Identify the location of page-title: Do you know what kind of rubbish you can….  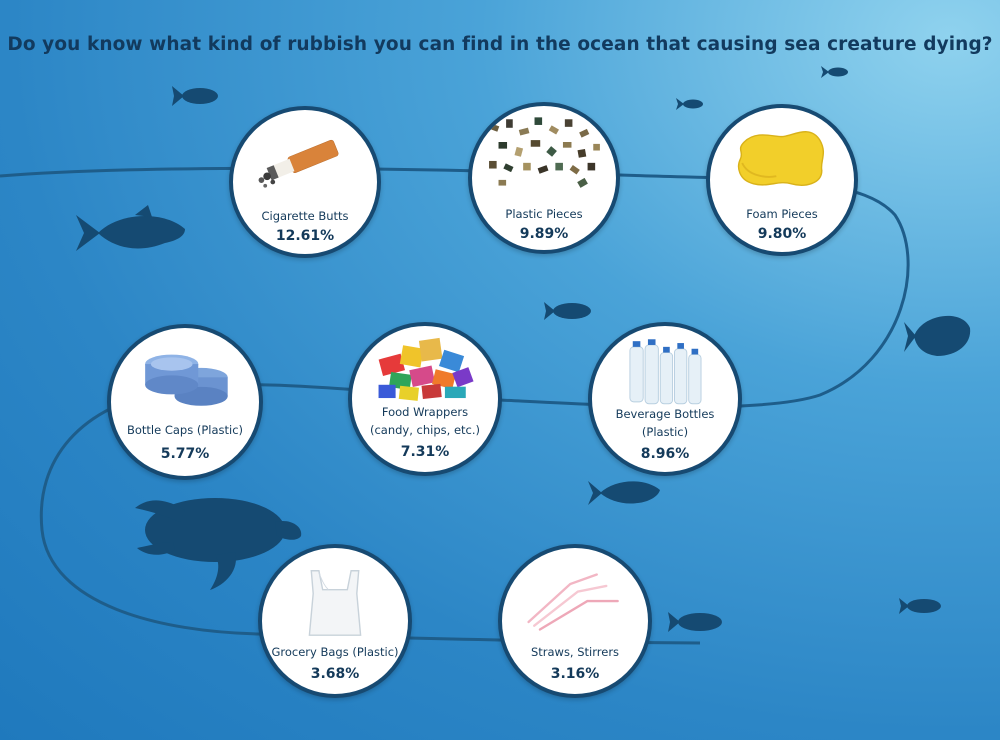
(500, 44).